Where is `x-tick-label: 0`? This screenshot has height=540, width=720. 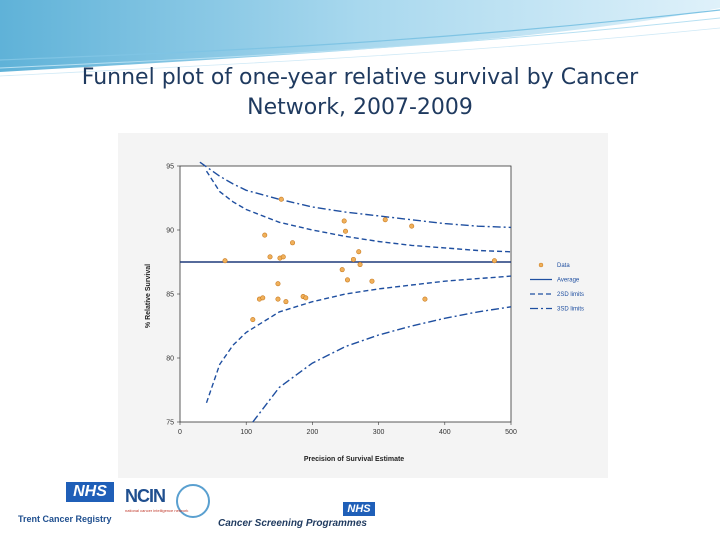
x-tick-label: 0 is located at coordinates (180, 432).